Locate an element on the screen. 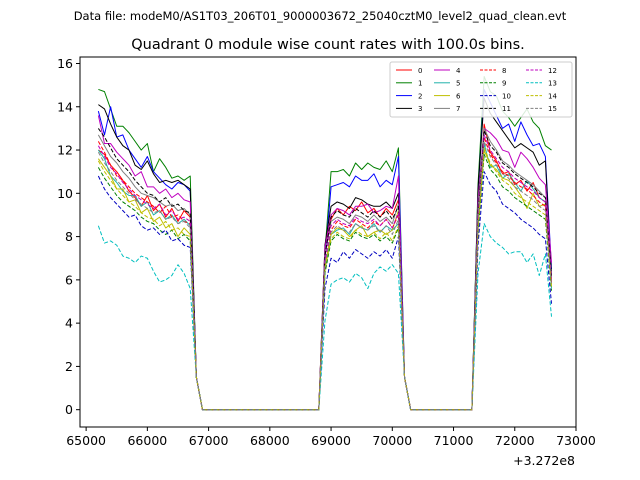  legend-label-10: 10 is located at coordinates (506, 96).